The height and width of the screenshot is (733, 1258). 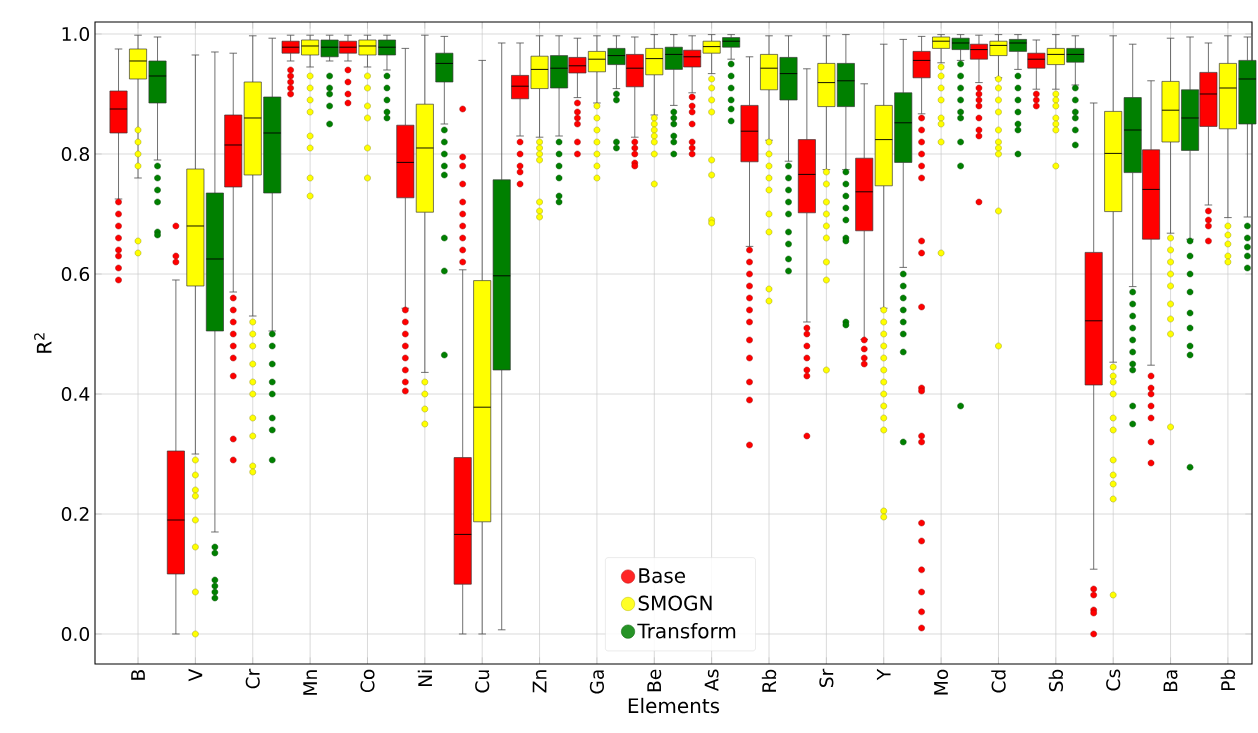 What do you see at coordinates (662, 576) in the screenshot?
I see `legend-label: Base` at bounding box center [662, 576].